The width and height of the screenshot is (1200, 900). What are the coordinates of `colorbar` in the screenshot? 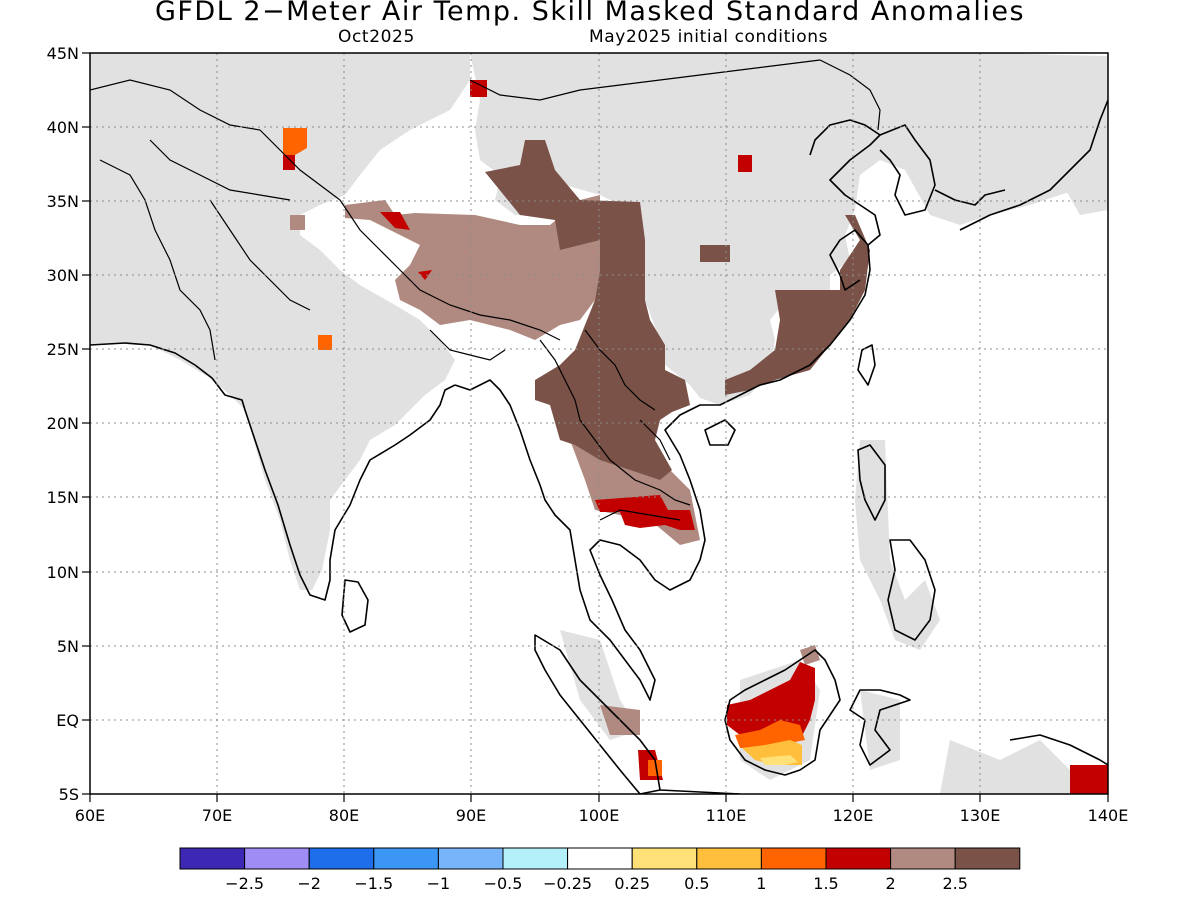 It's located at (600, 858).